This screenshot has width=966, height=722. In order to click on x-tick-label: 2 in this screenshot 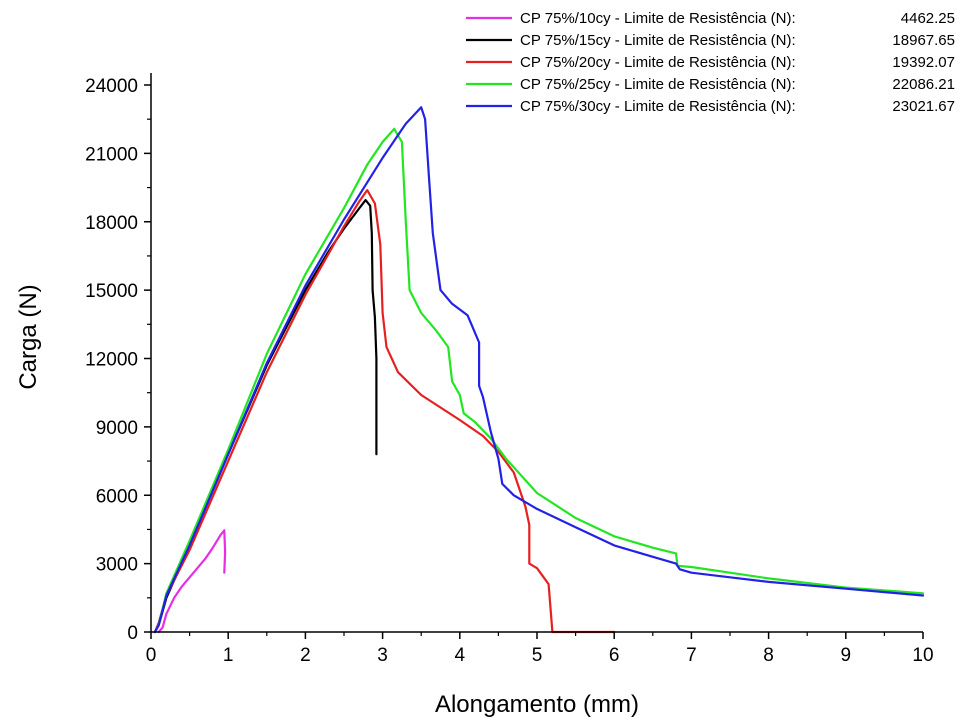, I will do `click(305, 655)`.